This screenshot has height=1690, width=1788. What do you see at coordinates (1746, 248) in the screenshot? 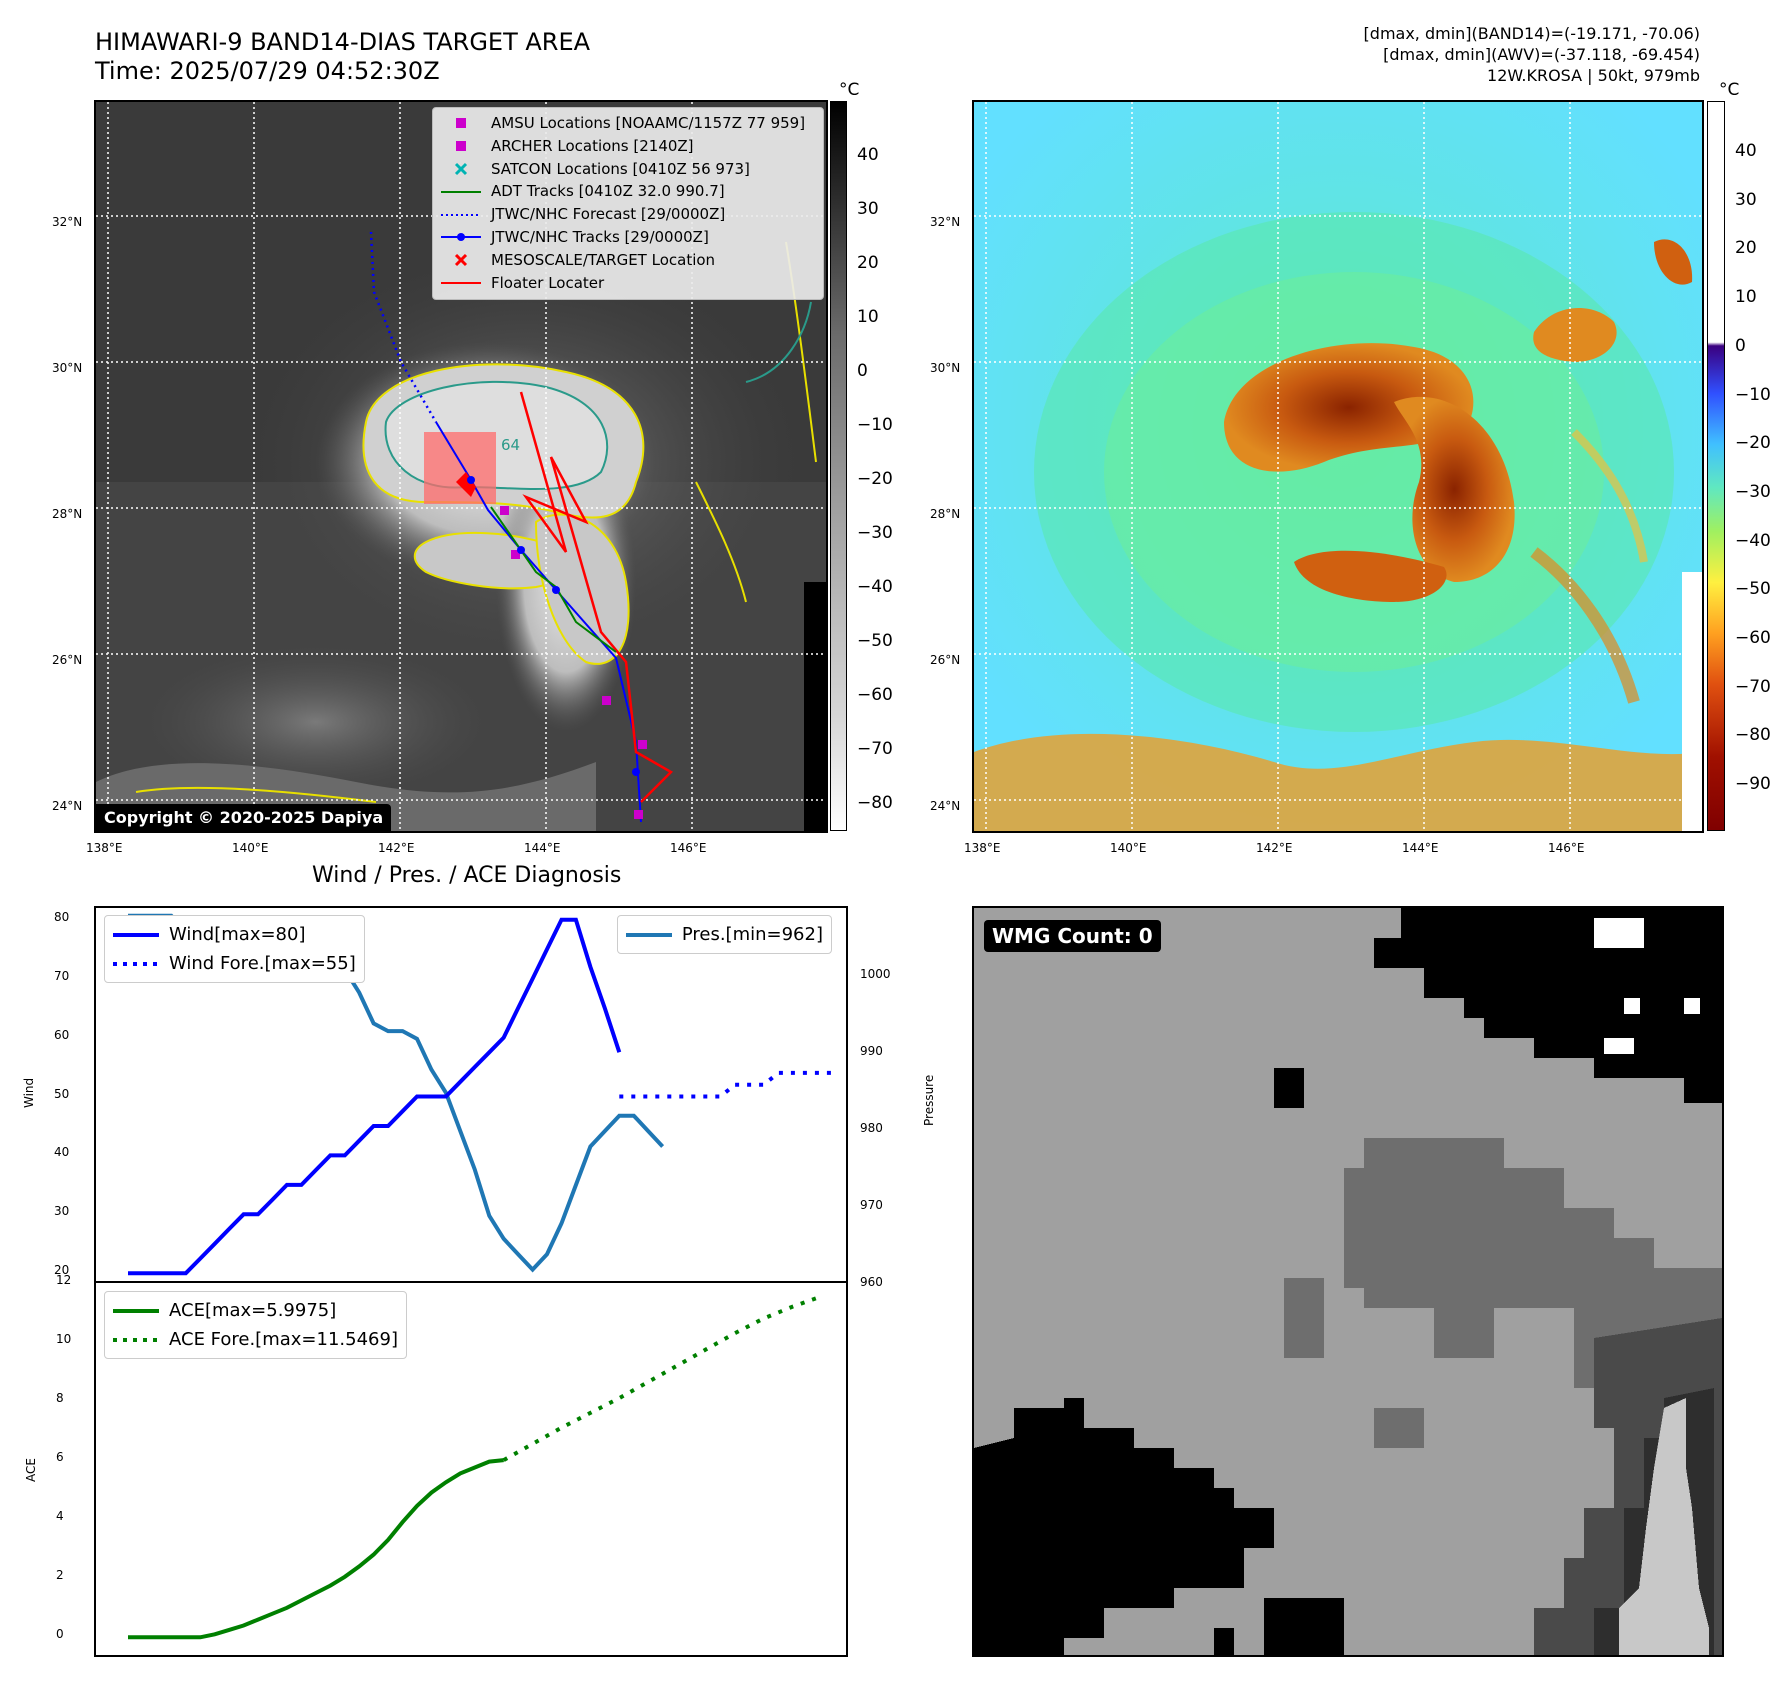
I see `colorbar2-tick: 20` at bounding box center [1746, 248].